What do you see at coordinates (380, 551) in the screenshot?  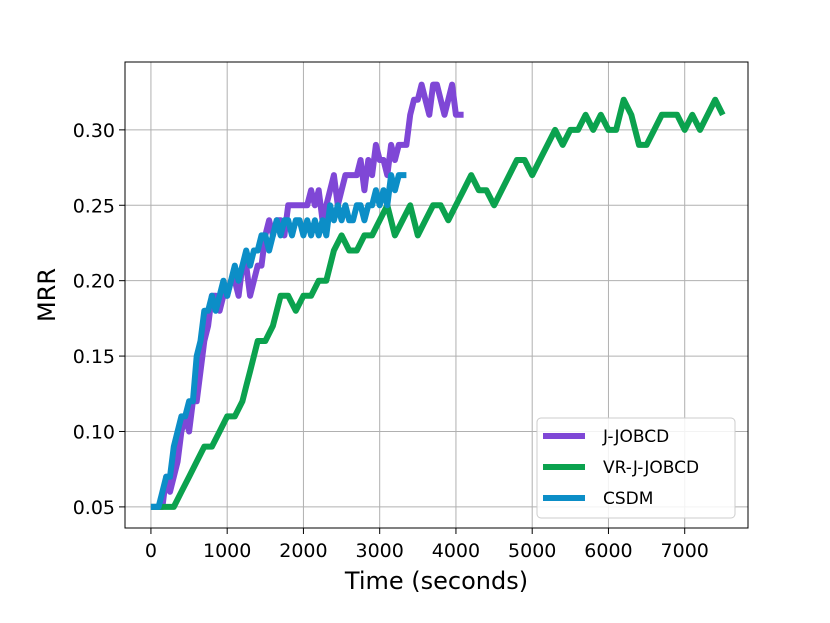 I see `x-tick-label: 3000` at bounding box center [380, 551].